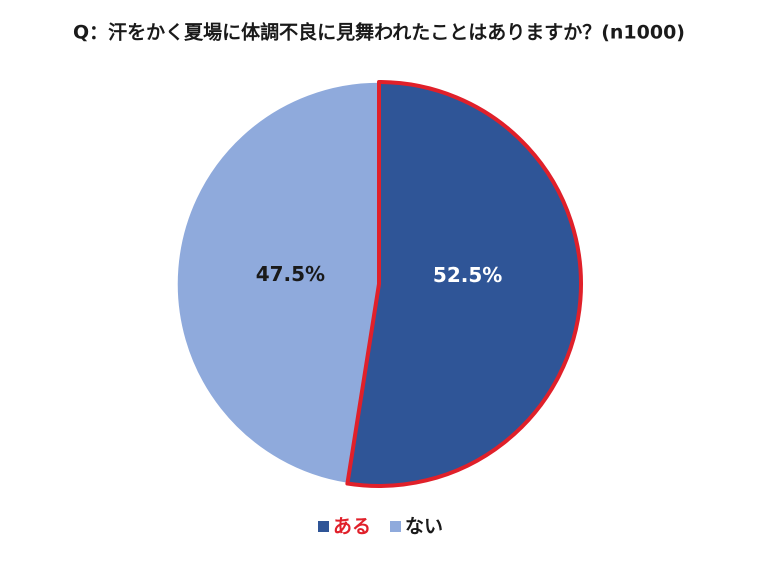 This screenshot has width=759, height=561. What do you see at coordinates (379, 32) in the screenshot?
I see `chart-title: Q：汗をかく夏場に体調不良に見舞われたことはありますか？(n1000)` at bounding box center [379, 32].